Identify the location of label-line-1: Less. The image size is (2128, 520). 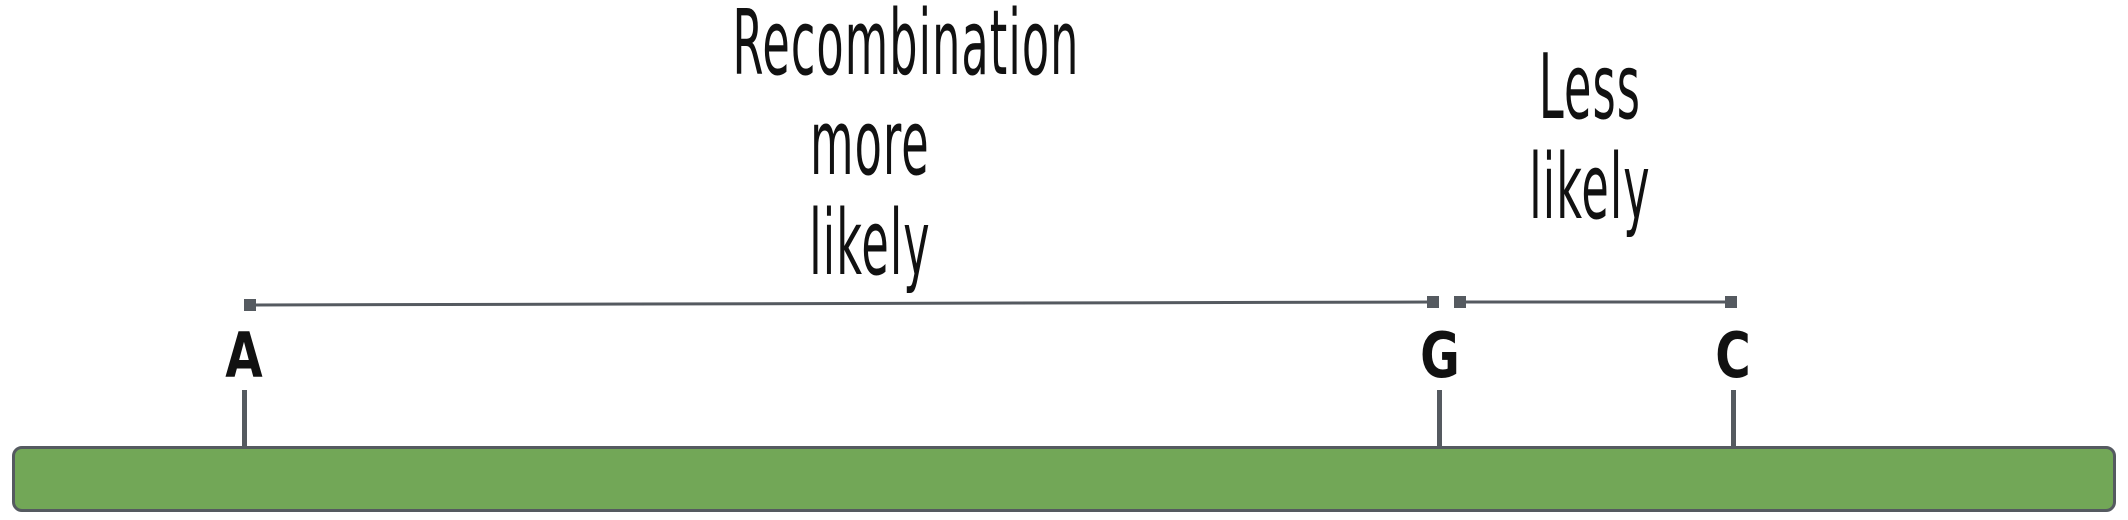
(1590, 87).